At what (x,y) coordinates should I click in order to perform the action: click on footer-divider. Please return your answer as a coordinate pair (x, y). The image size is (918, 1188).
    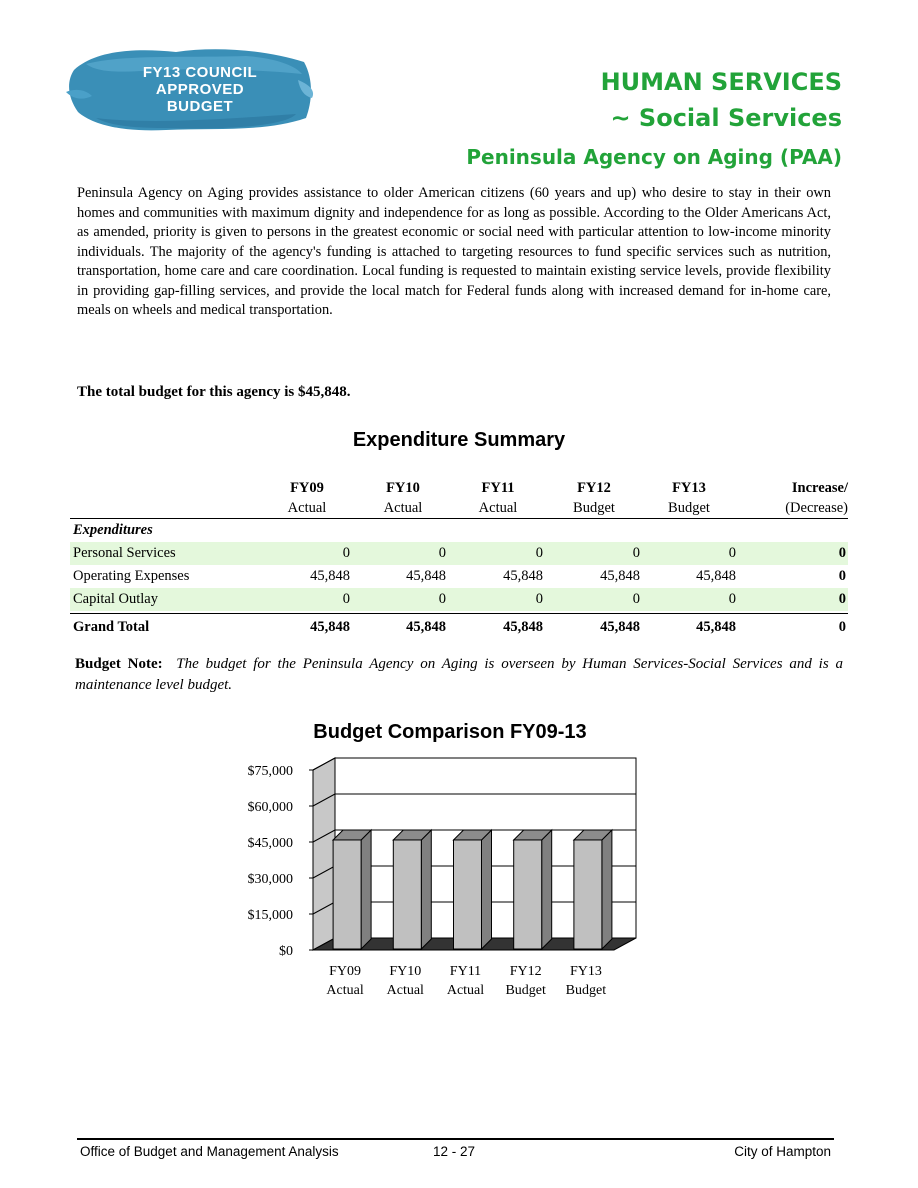
    Looking at the image, I should click on (455, 1139).